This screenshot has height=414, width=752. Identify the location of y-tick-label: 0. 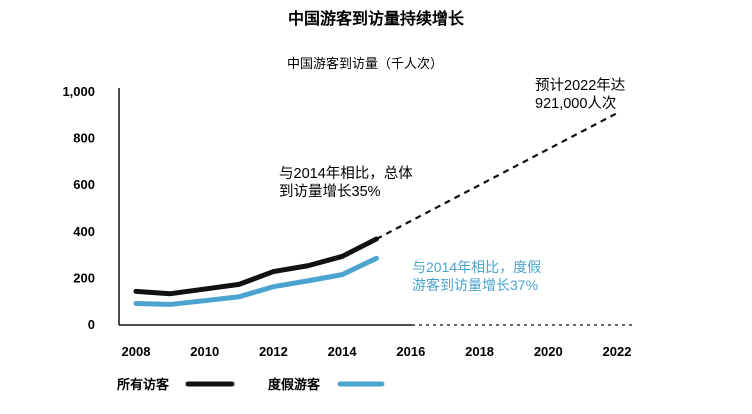
(91, 324).